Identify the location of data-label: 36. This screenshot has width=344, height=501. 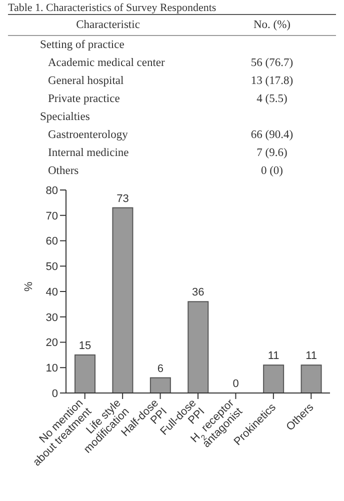
(198, 292).